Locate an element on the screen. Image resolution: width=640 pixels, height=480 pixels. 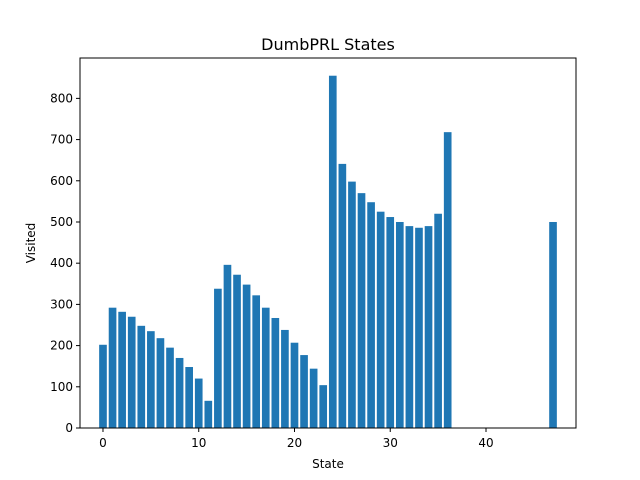
y-tick-label: 0 is located at coordinates (69, 428).